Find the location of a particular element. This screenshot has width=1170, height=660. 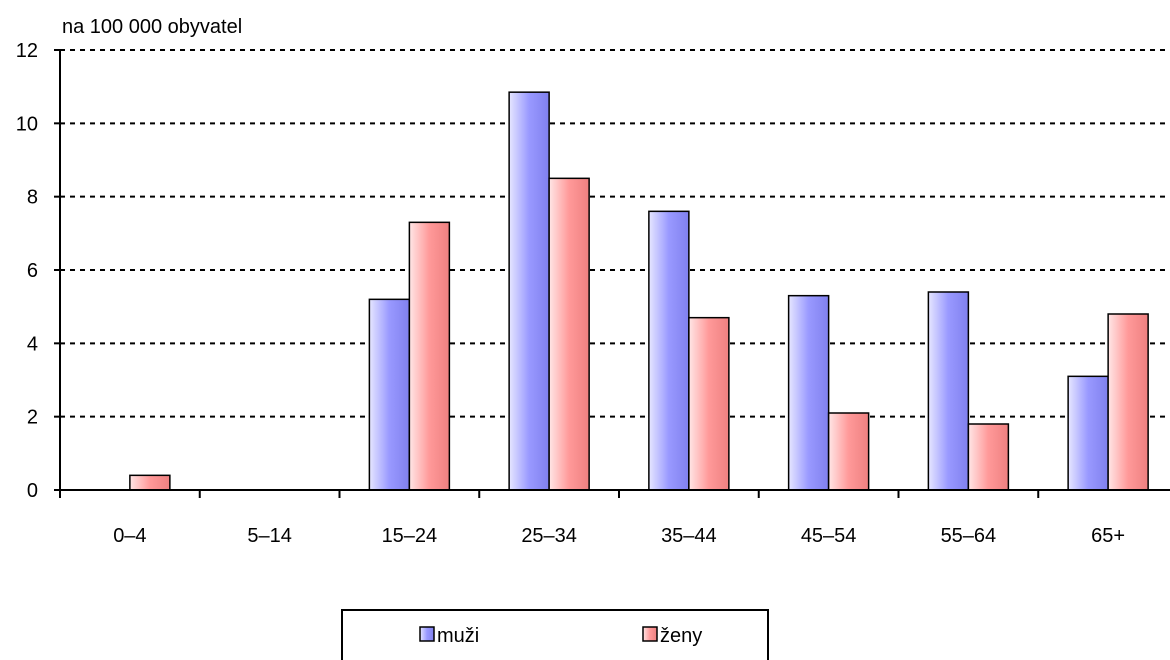

x-tick-label-6: 55–64 is located at coordinates (969, 536).